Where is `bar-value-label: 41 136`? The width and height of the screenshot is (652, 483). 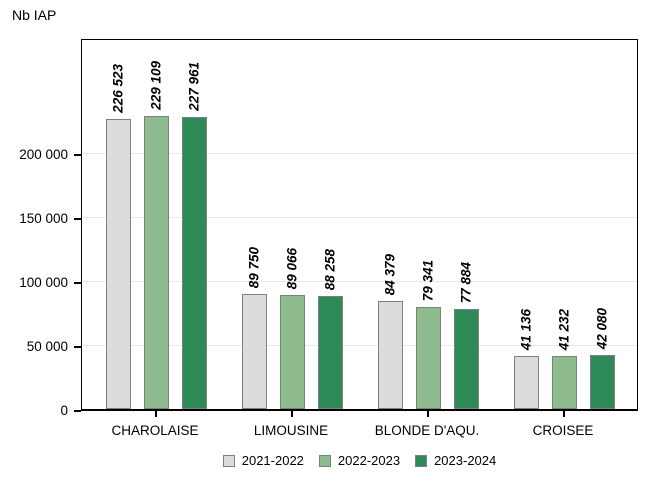
bar-value-label: 41 136 is located at coordinates (526, 329).